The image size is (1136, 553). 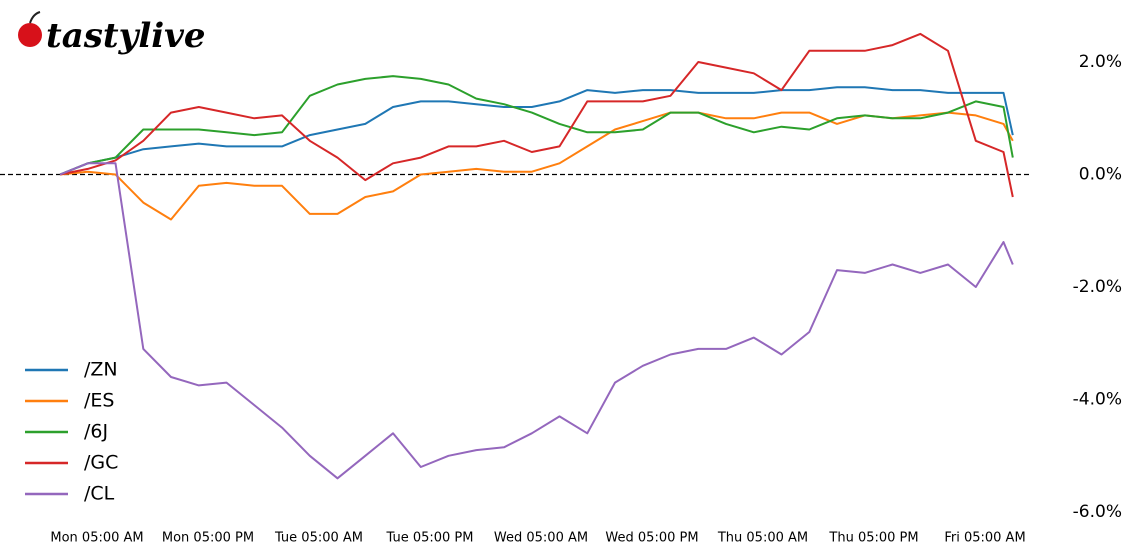 I want to click on logo: tastylive, so click(x=112, y=33).